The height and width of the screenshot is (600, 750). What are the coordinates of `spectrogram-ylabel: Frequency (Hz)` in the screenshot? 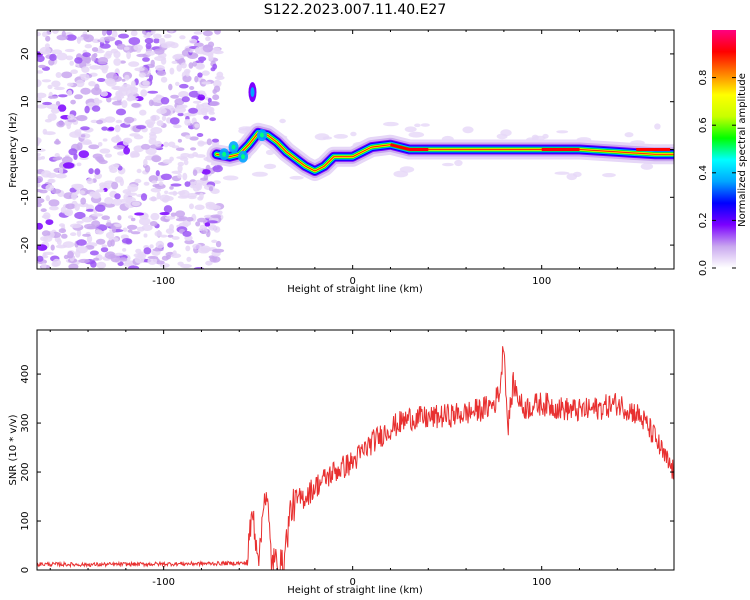 It's located at (13, 150).